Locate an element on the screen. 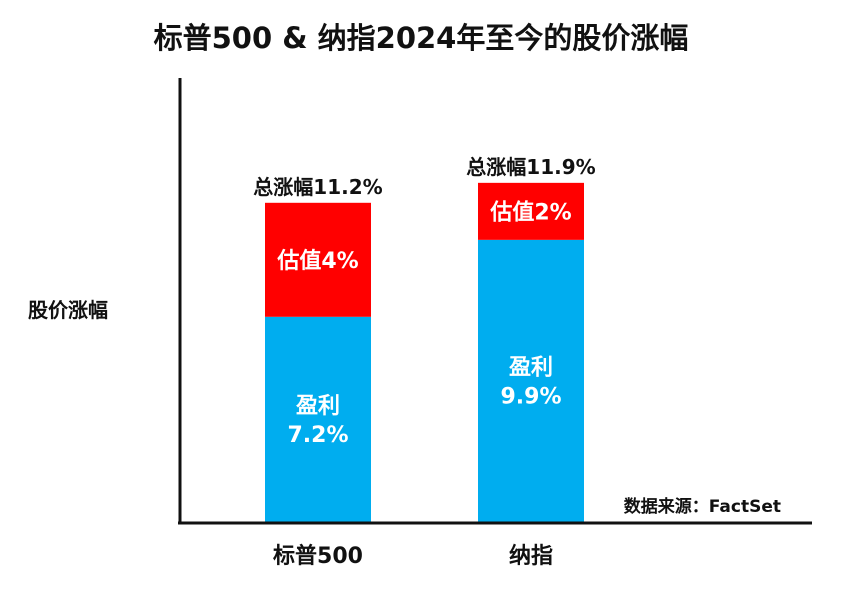 The image size is (843, 604). chart-title: 标普500 & 纳指2024年至今的股价涨幅 is located at coordinates (421, 38).